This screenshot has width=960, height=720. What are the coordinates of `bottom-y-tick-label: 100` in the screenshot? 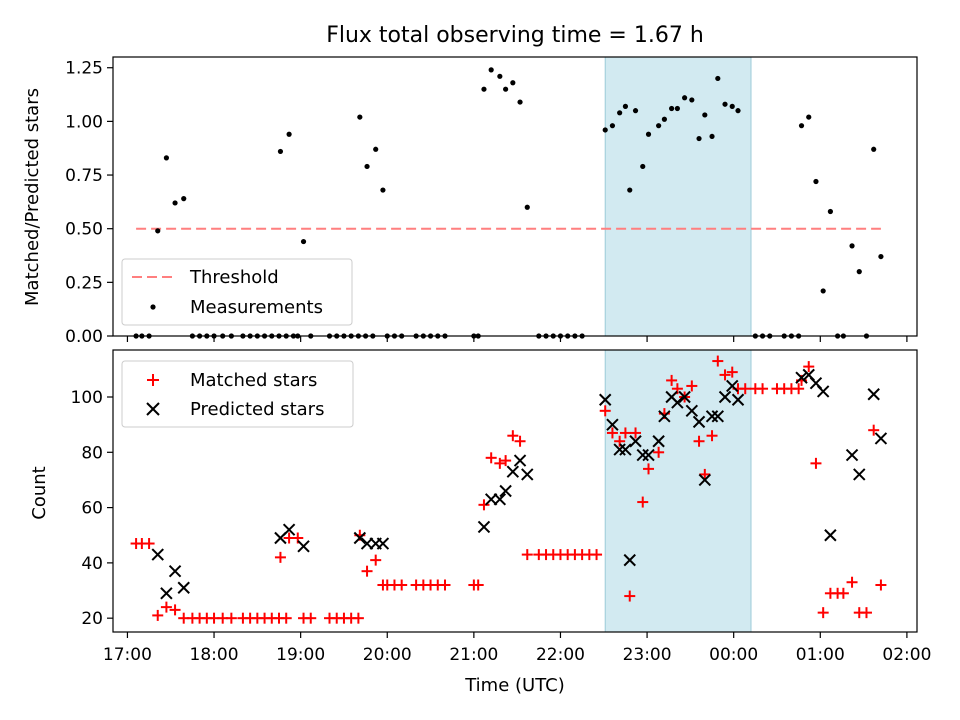 It's located at (87, 398).